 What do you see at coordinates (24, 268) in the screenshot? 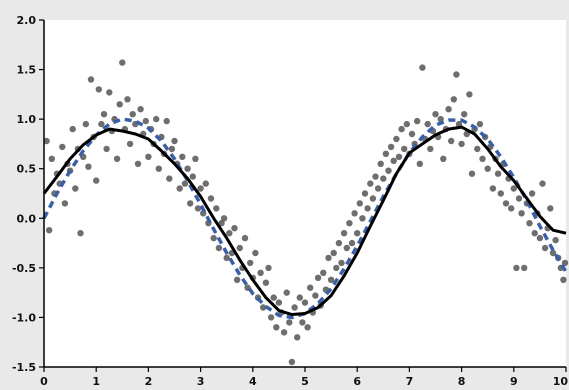
I see `y-tick-label: -0.5` at bounding box center [24, 268].